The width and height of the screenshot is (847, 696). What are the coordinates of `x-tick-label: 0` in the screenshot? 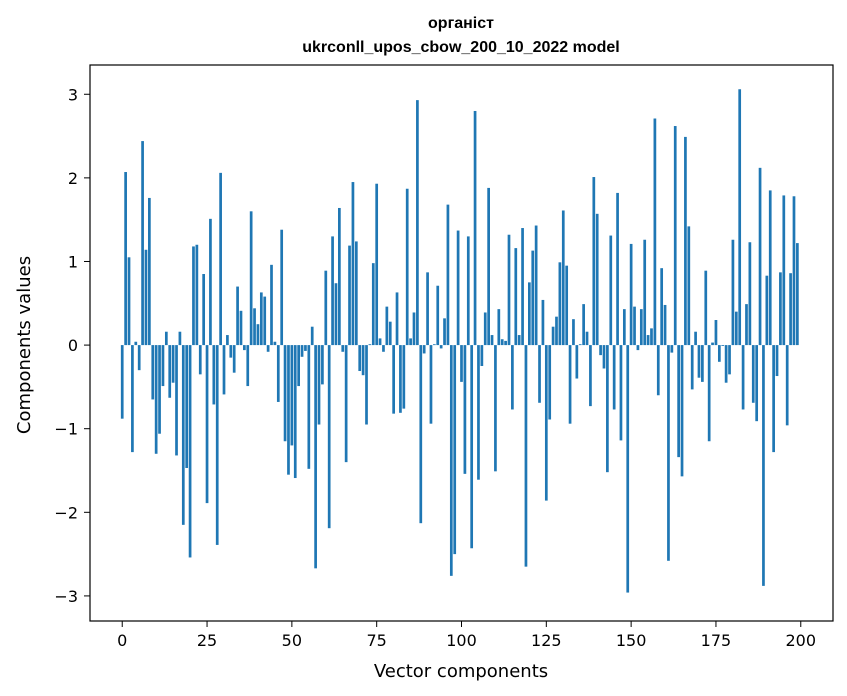 It's located at (122, 640).